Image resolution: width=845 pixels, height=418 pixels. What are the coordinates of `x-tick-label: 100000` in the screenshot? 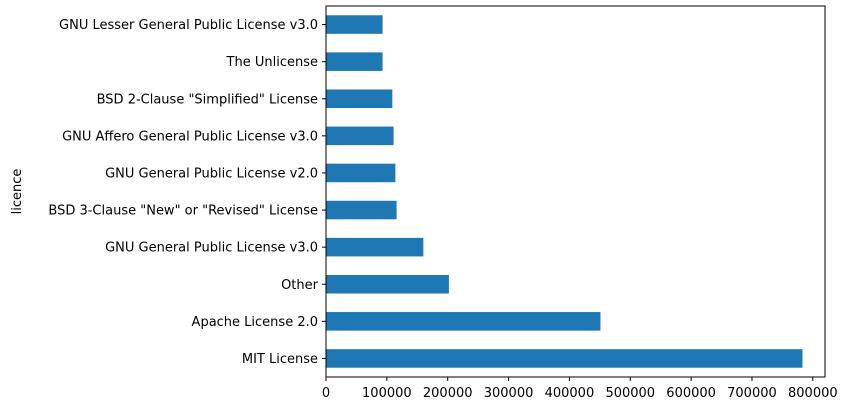 It's located at (387, 393).